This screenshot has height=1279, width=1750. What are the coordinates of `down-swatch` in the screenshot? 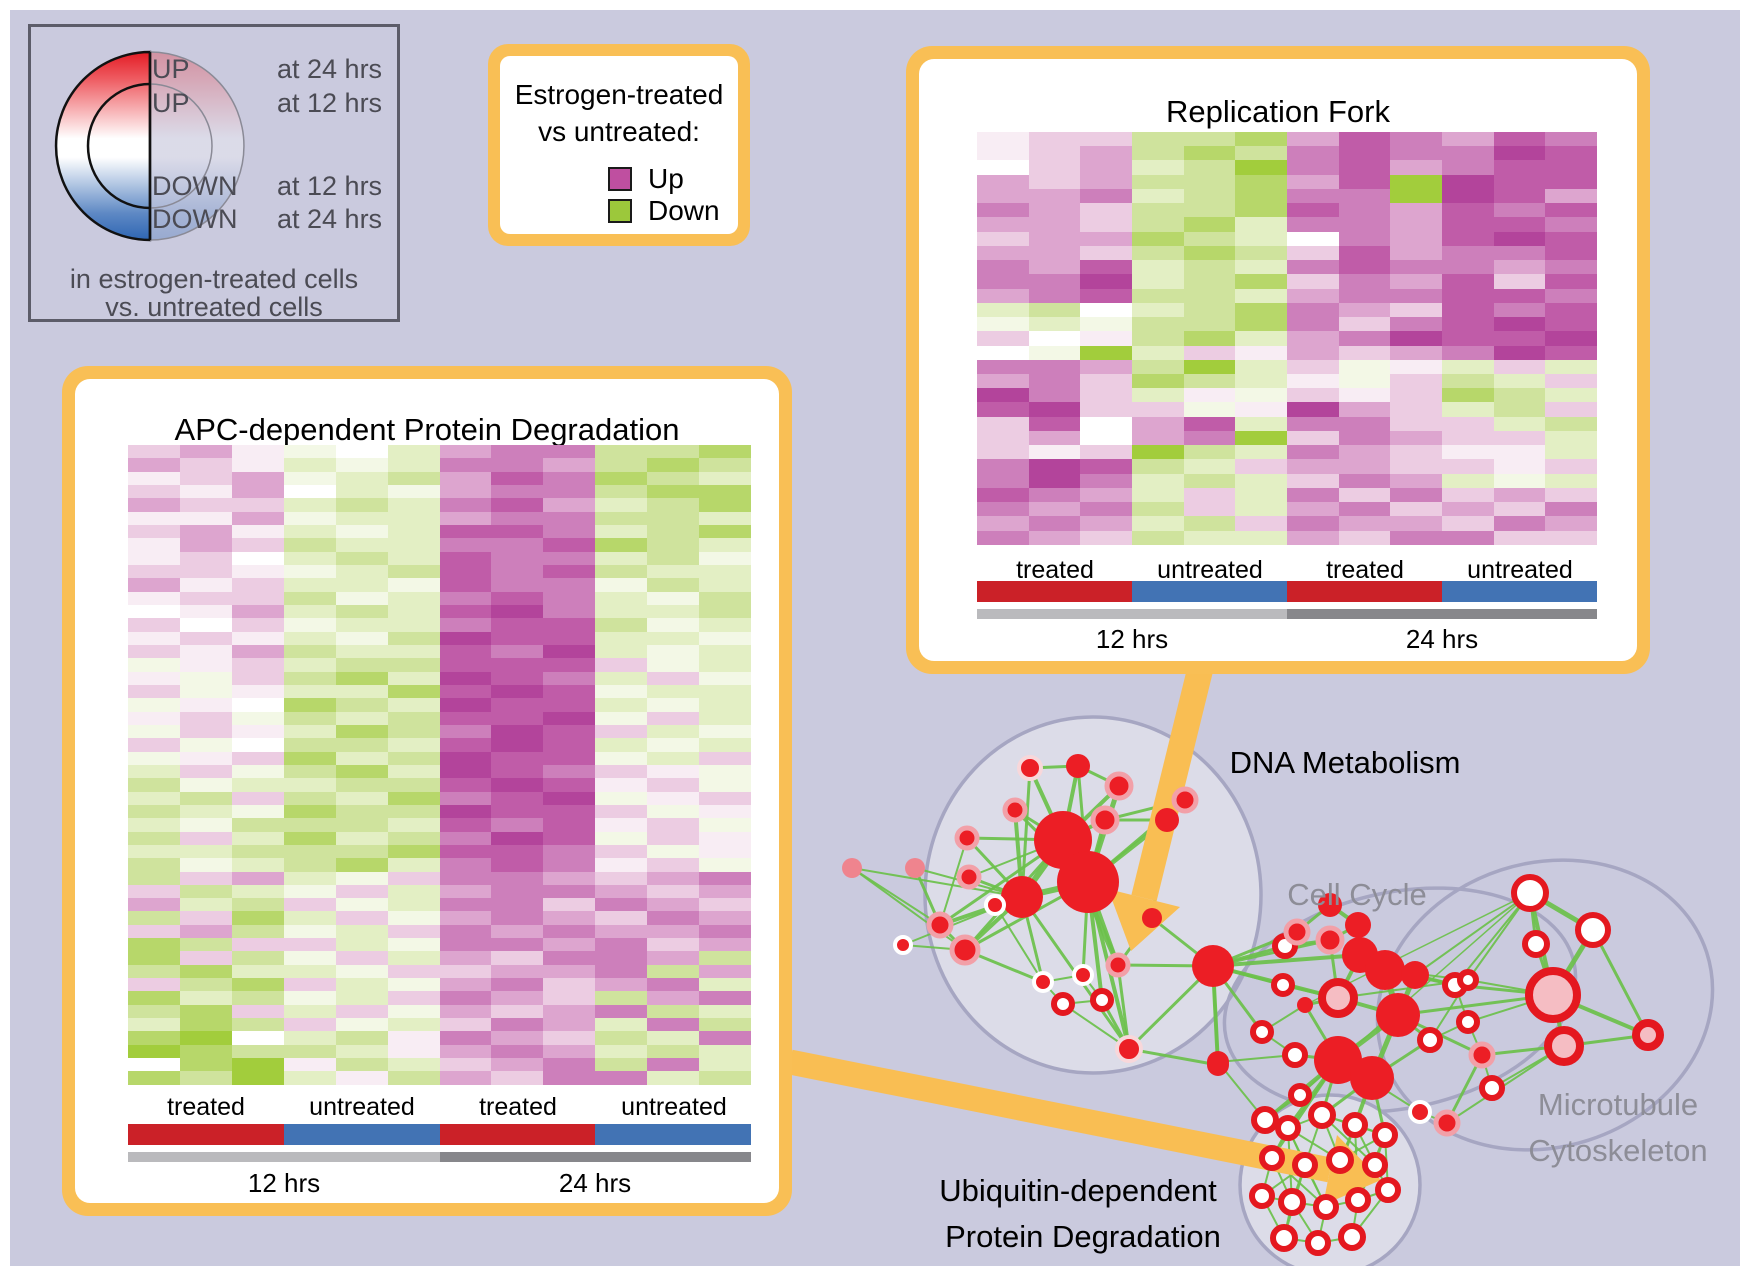 It's located at (620, 211).